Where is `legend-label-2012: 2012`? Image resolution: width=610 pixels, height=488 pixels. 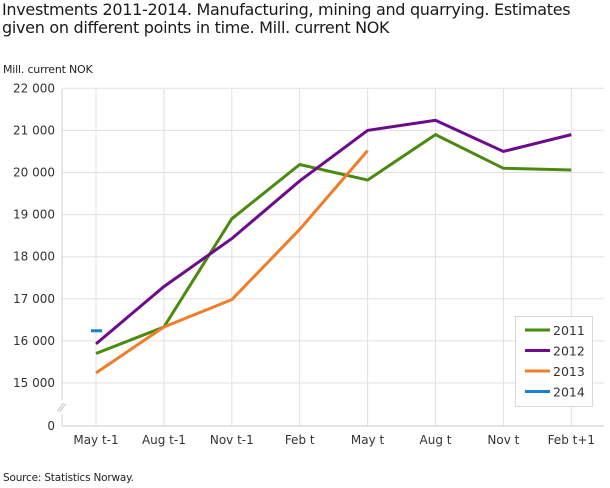 legend-label-2012: 2012 is located at coordinates (569, 351).